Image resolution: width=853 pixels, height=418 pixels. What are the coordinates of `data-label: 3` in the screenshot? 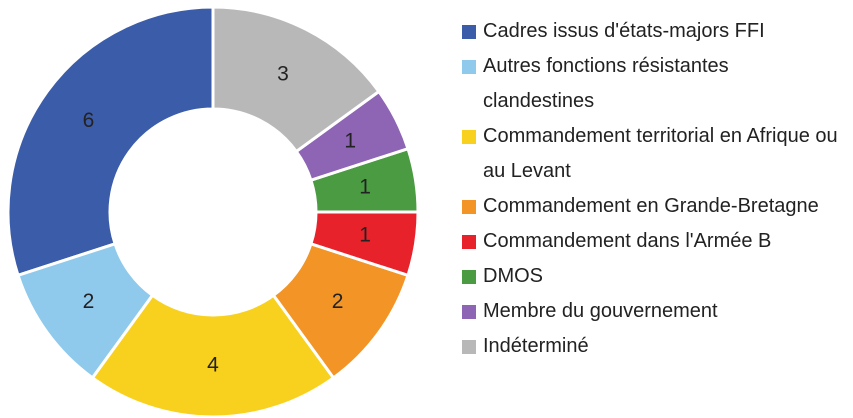 It's located at (283, 73).